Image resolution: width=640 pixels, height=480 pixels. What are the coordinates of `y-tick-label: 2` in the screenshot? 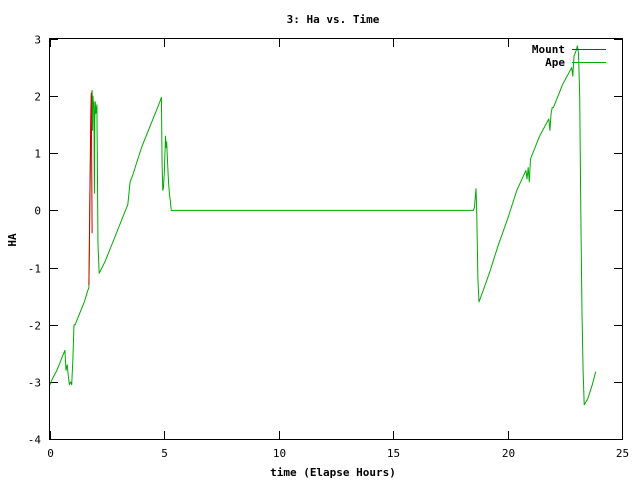 It's located at (37, 97).